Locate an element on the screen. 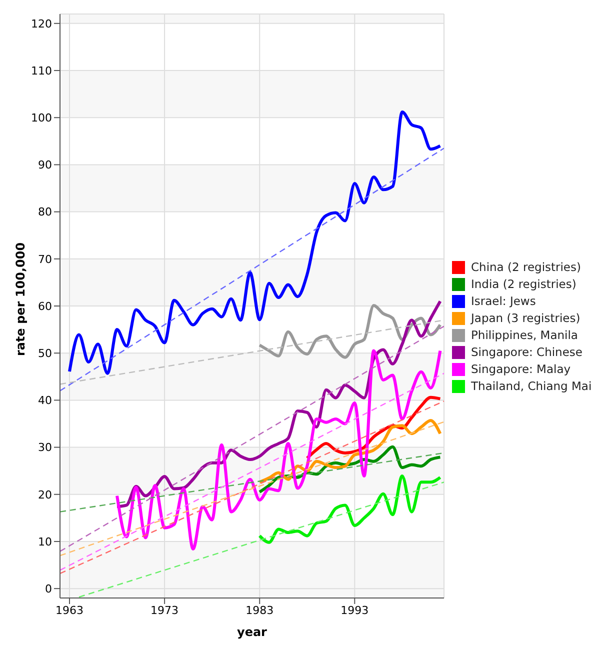 The image size is (598, 651). legend-label: Israel: Jews is located at coordinates (503, 301).